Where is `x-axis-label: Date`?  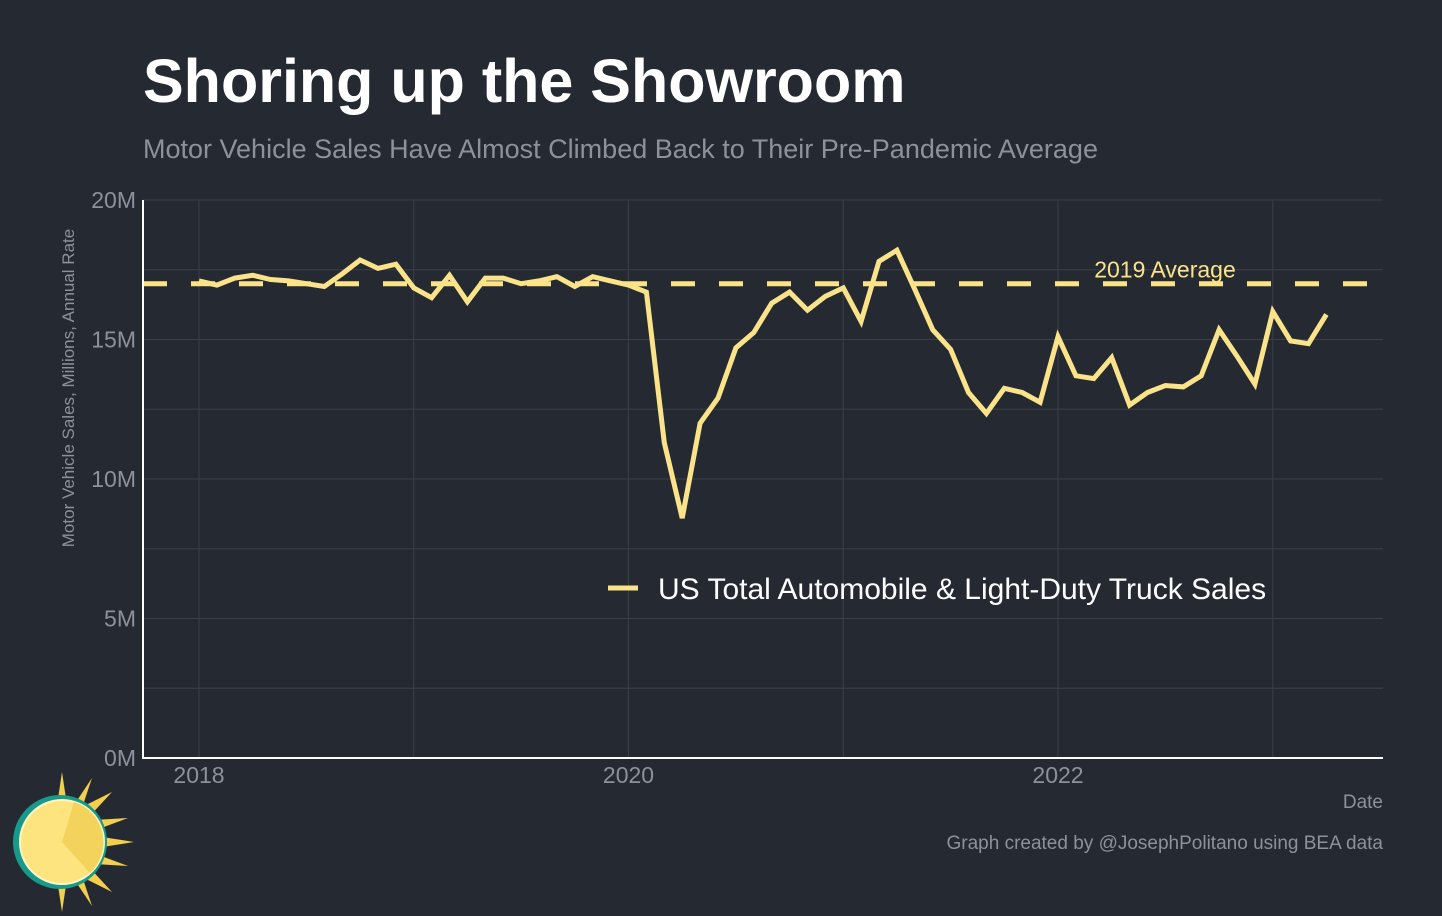 x-axis-label: Date is located at coordinates (1362, 802).